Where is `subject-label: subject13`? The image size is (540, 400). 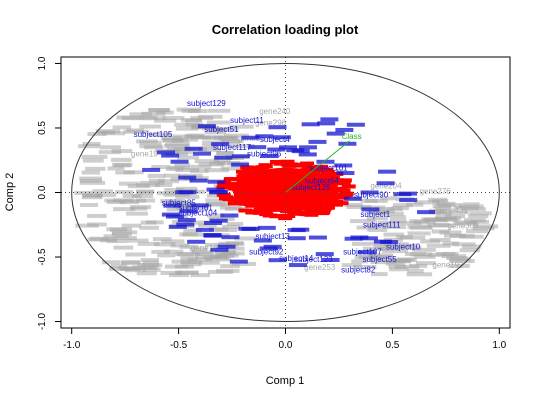
subject-label: subject13 is located at coordinates (273, 236).